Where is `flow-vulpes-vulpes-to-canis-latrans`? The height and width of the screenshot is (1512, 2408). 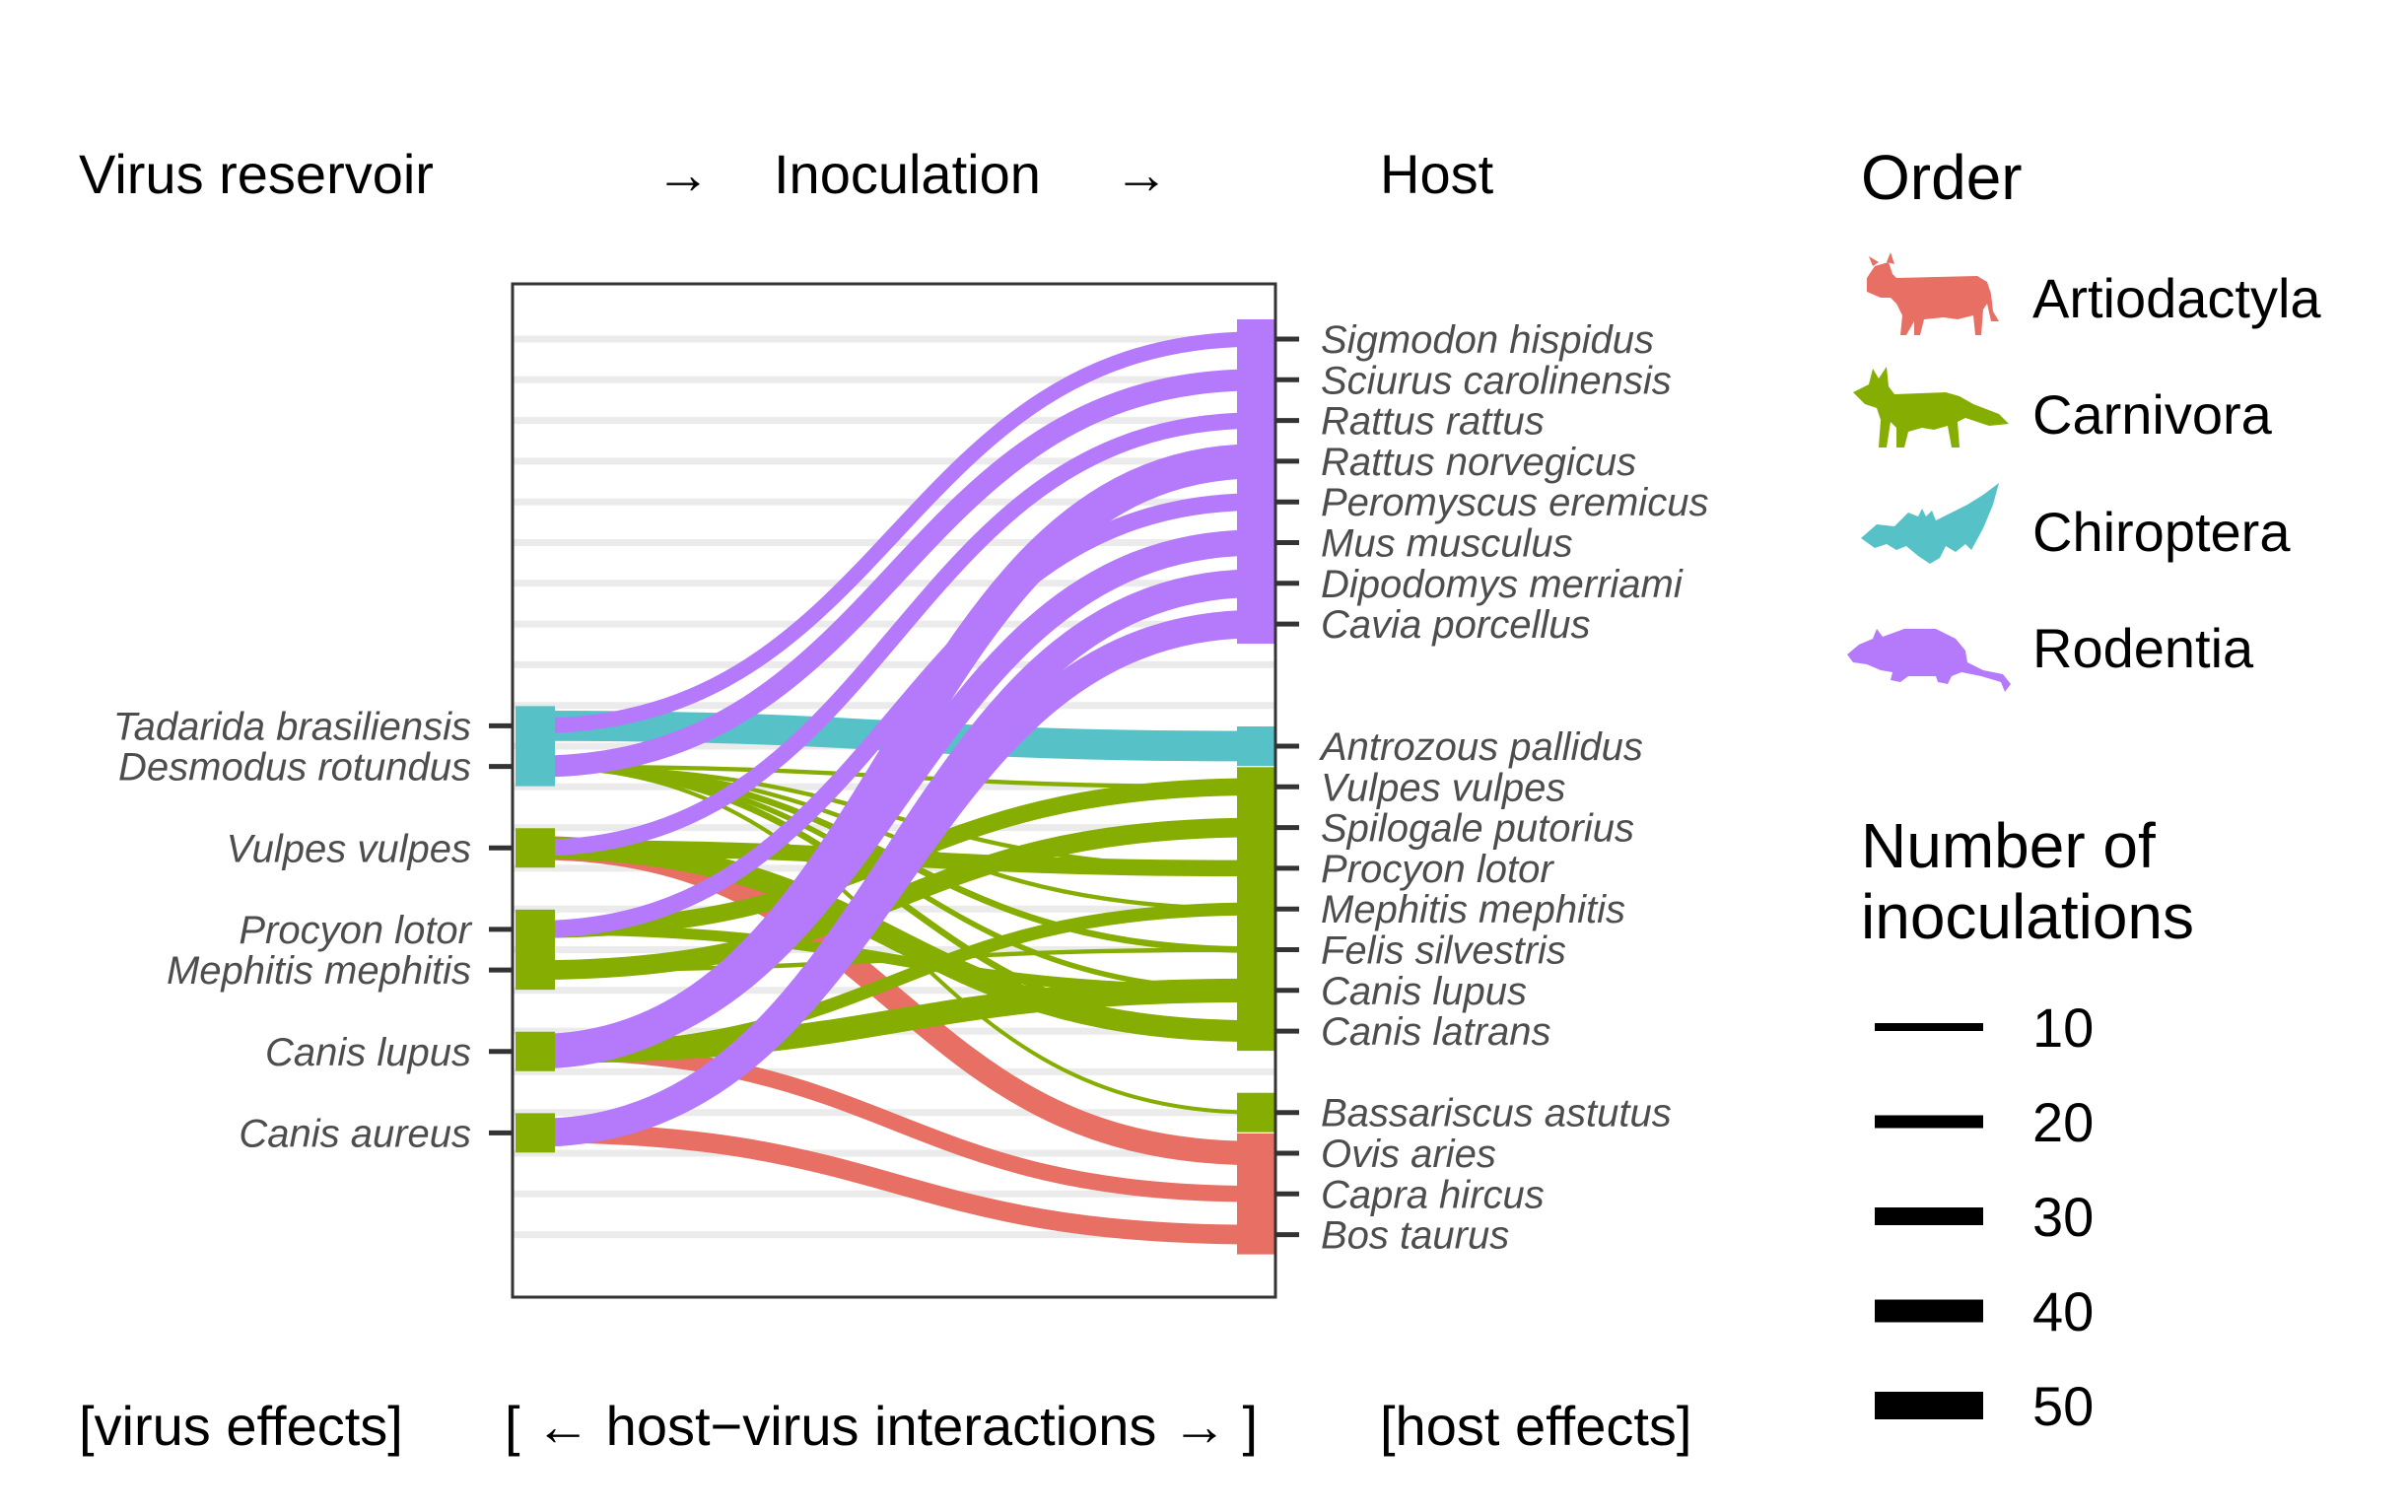
flow-vulpes-vulpes-to-canis-latrans is located at coordinates (896, 940).